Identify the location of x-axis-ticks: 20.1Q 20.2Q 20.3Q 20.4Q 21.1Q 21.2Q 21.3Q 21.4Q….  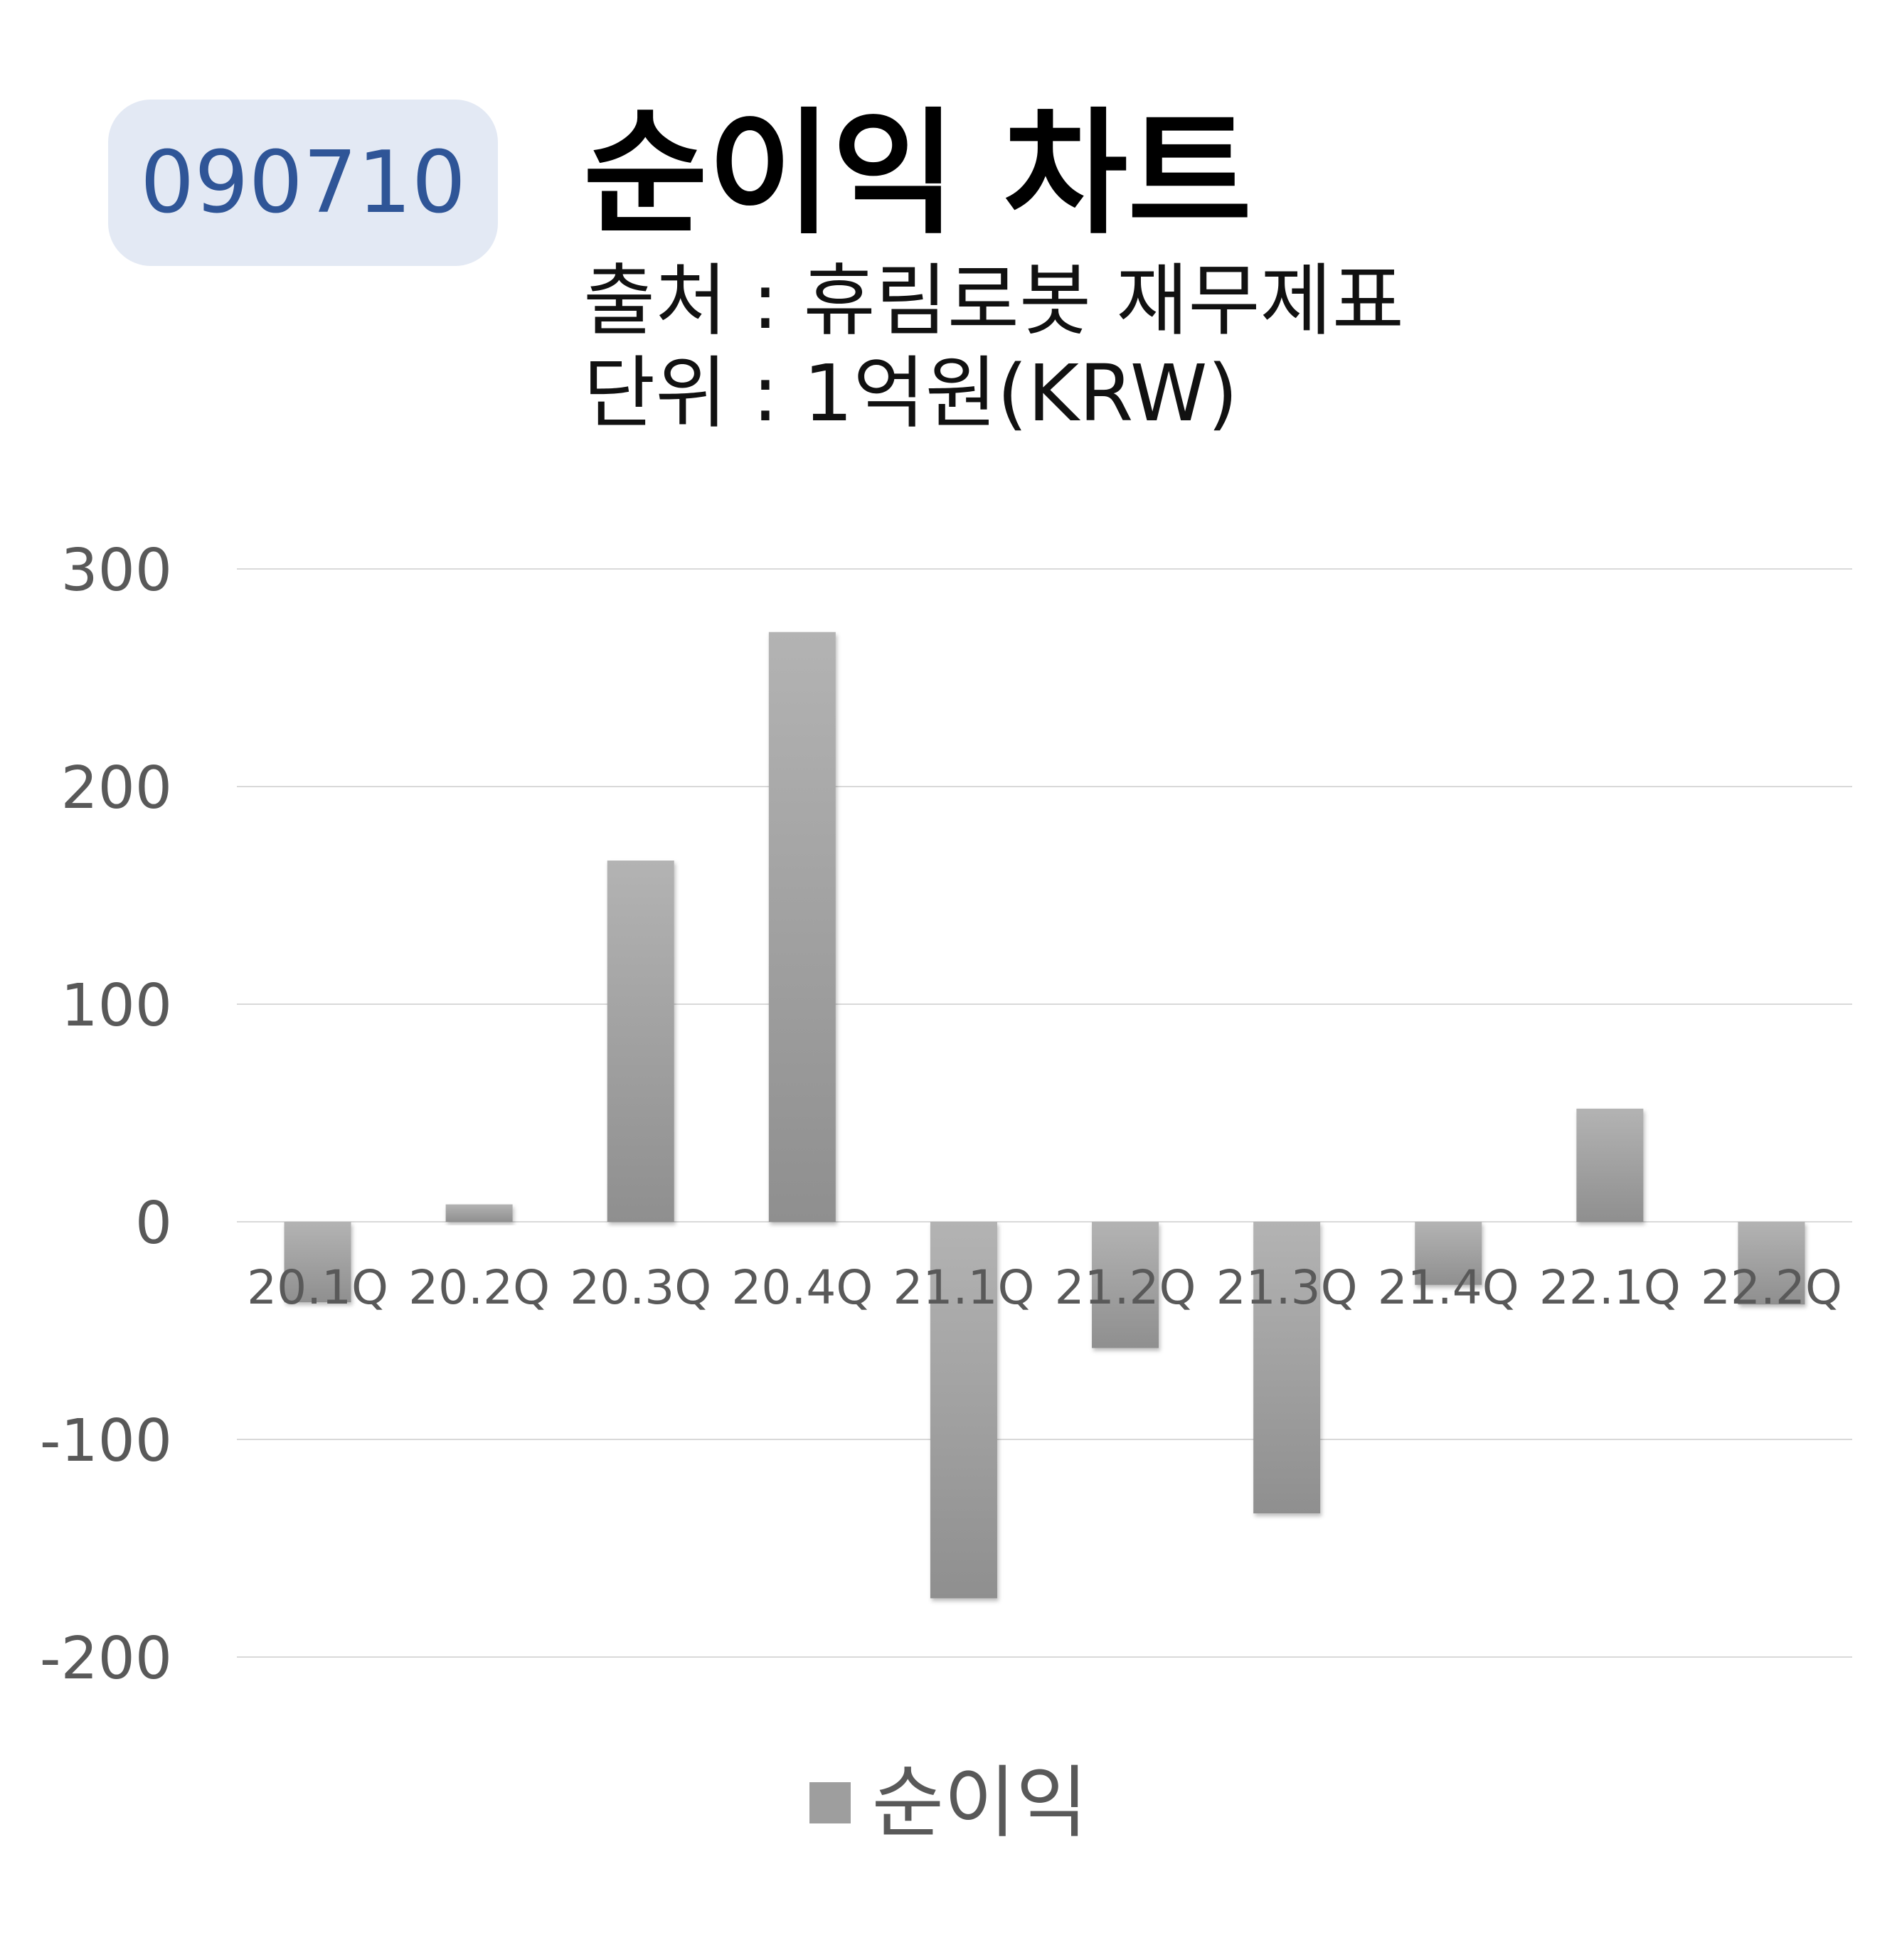
(1045, 1287).